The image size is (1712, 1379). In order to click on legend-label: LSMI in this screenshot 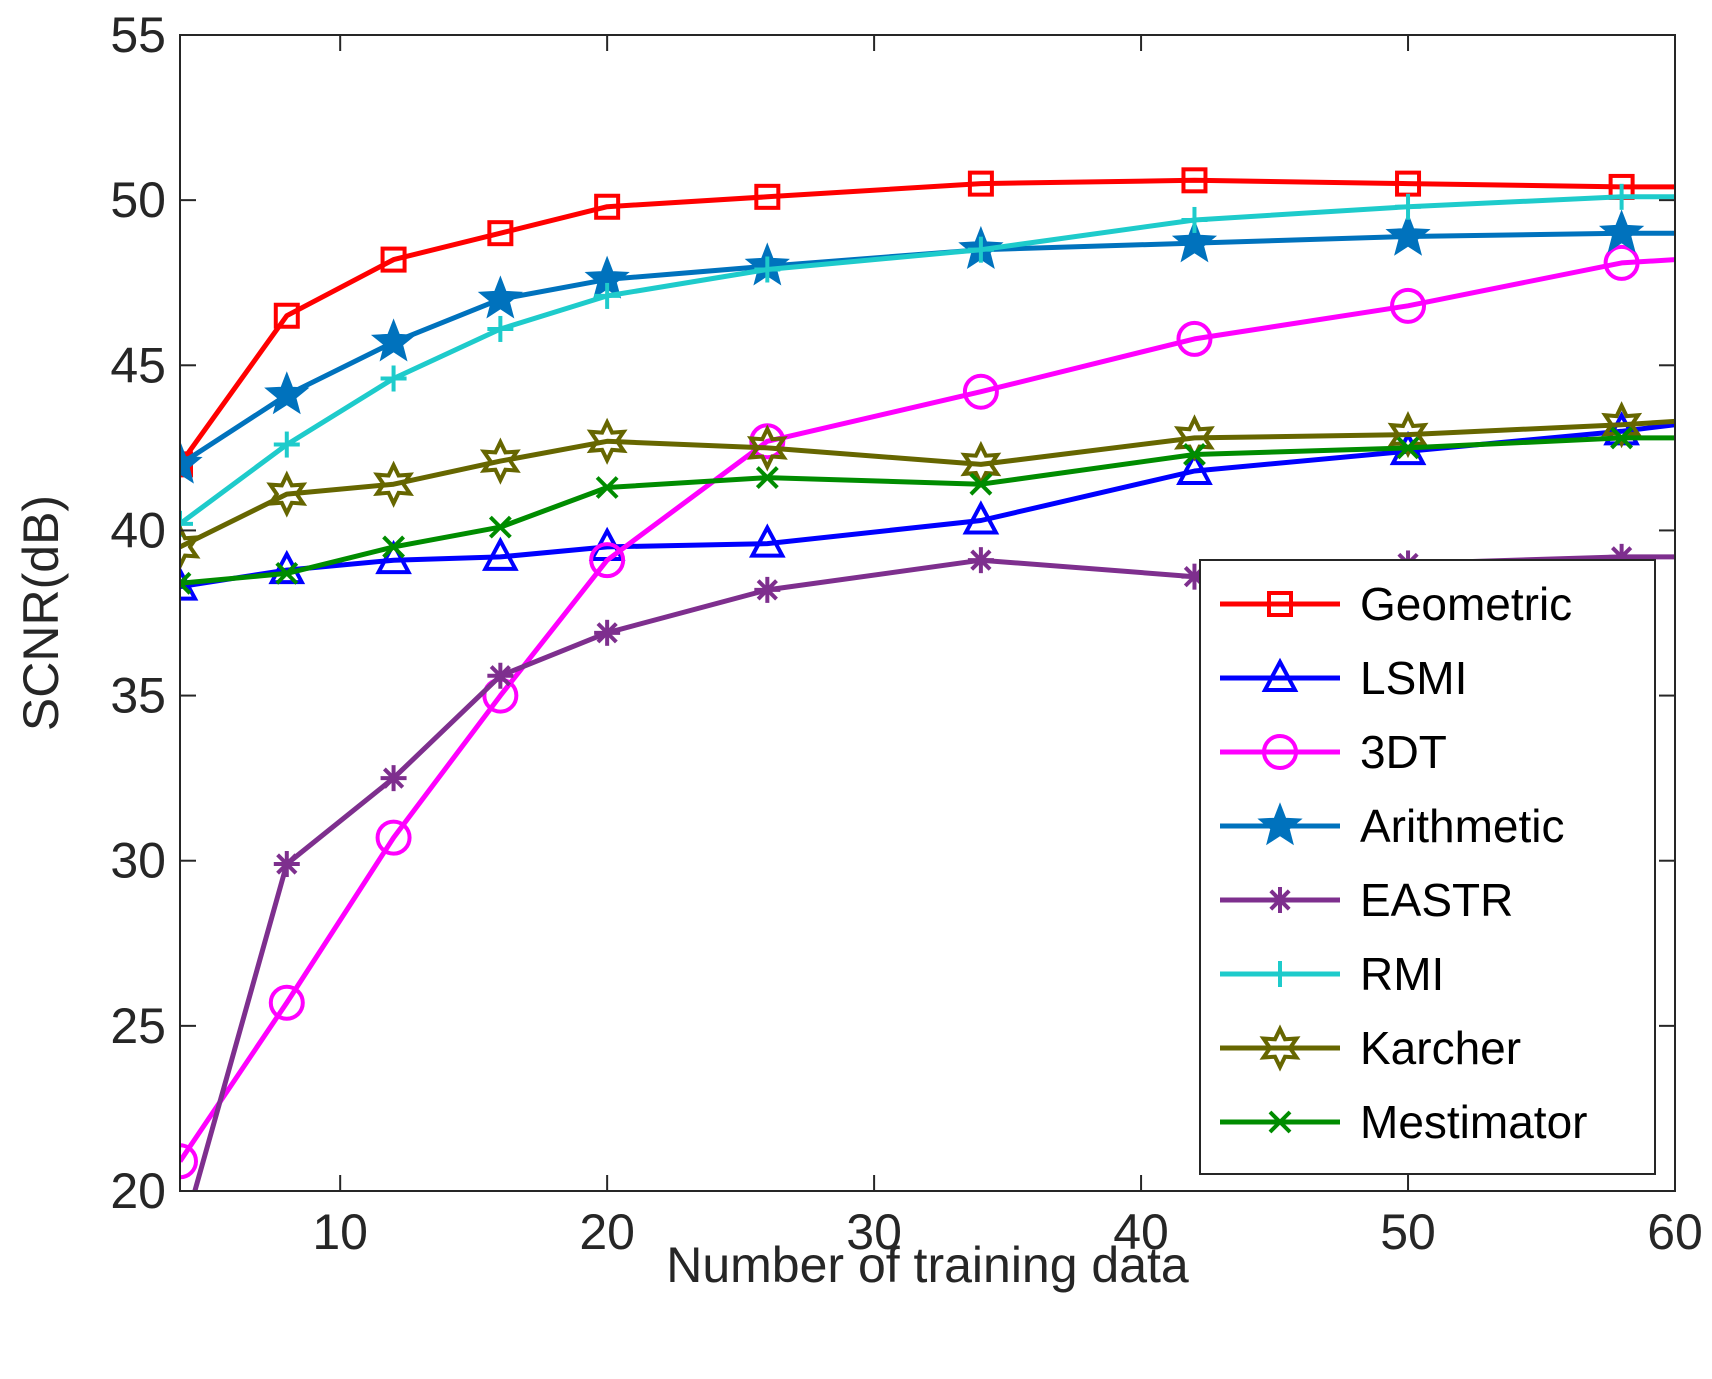, I will do `click(1413, 678)`.